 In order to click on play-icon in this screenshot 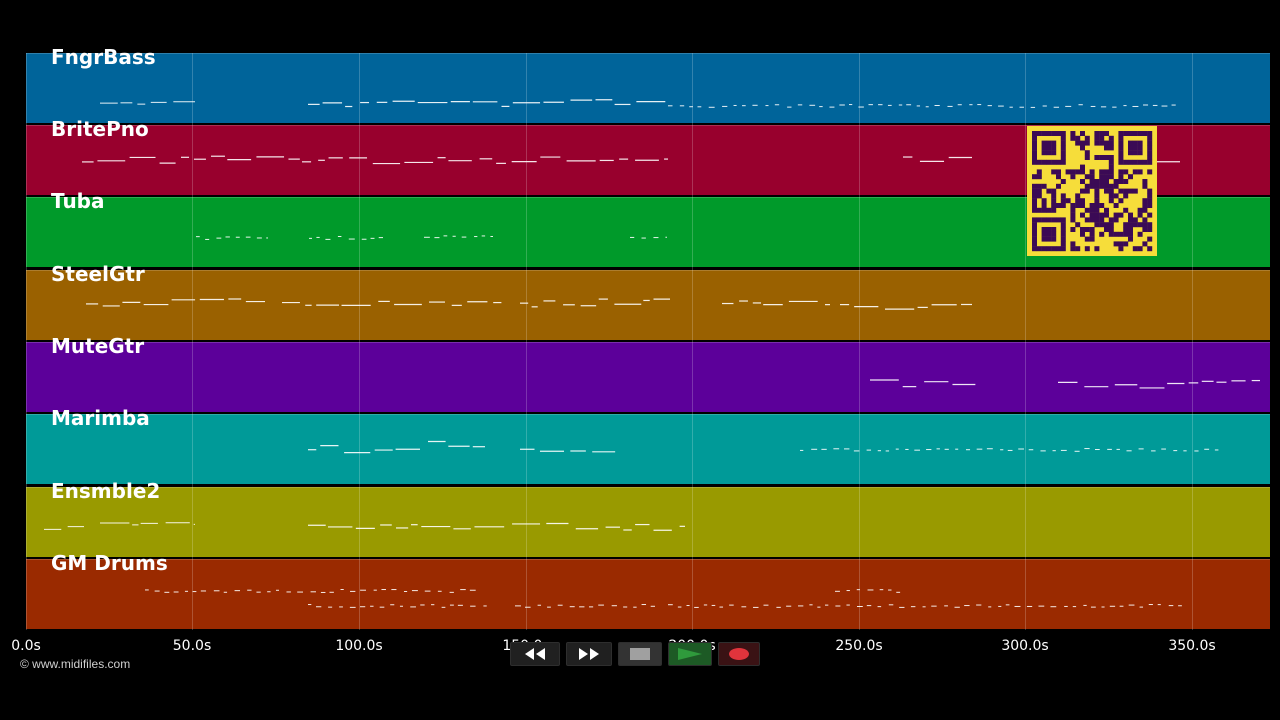, I will do `click(690, 654)`.